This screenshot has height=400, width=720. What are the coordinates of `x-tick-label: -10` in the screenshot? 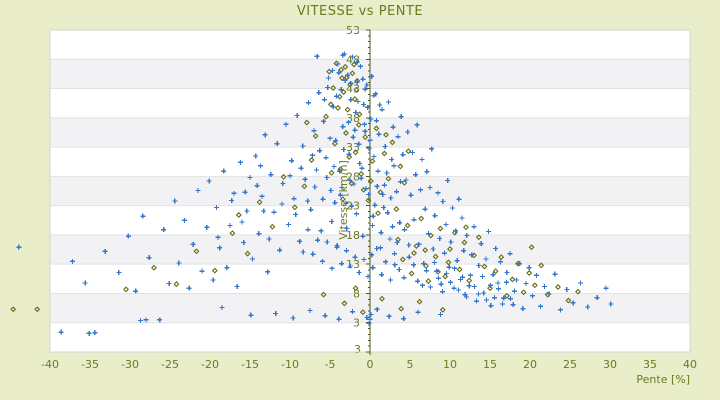 It's located at (290, 364).